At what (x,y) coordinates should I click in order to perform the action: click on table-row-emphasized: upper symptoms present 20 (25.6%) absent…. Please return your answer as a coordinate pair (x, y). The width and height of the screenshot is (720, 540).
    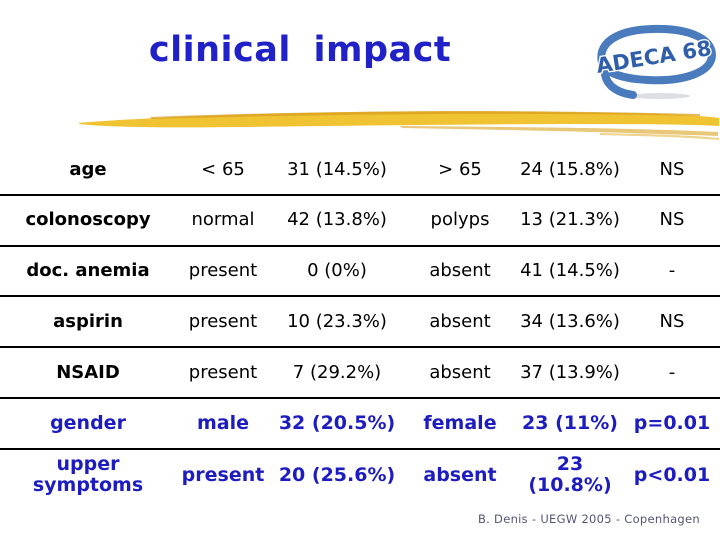
    Looking at the image, I should click on (360, 475).